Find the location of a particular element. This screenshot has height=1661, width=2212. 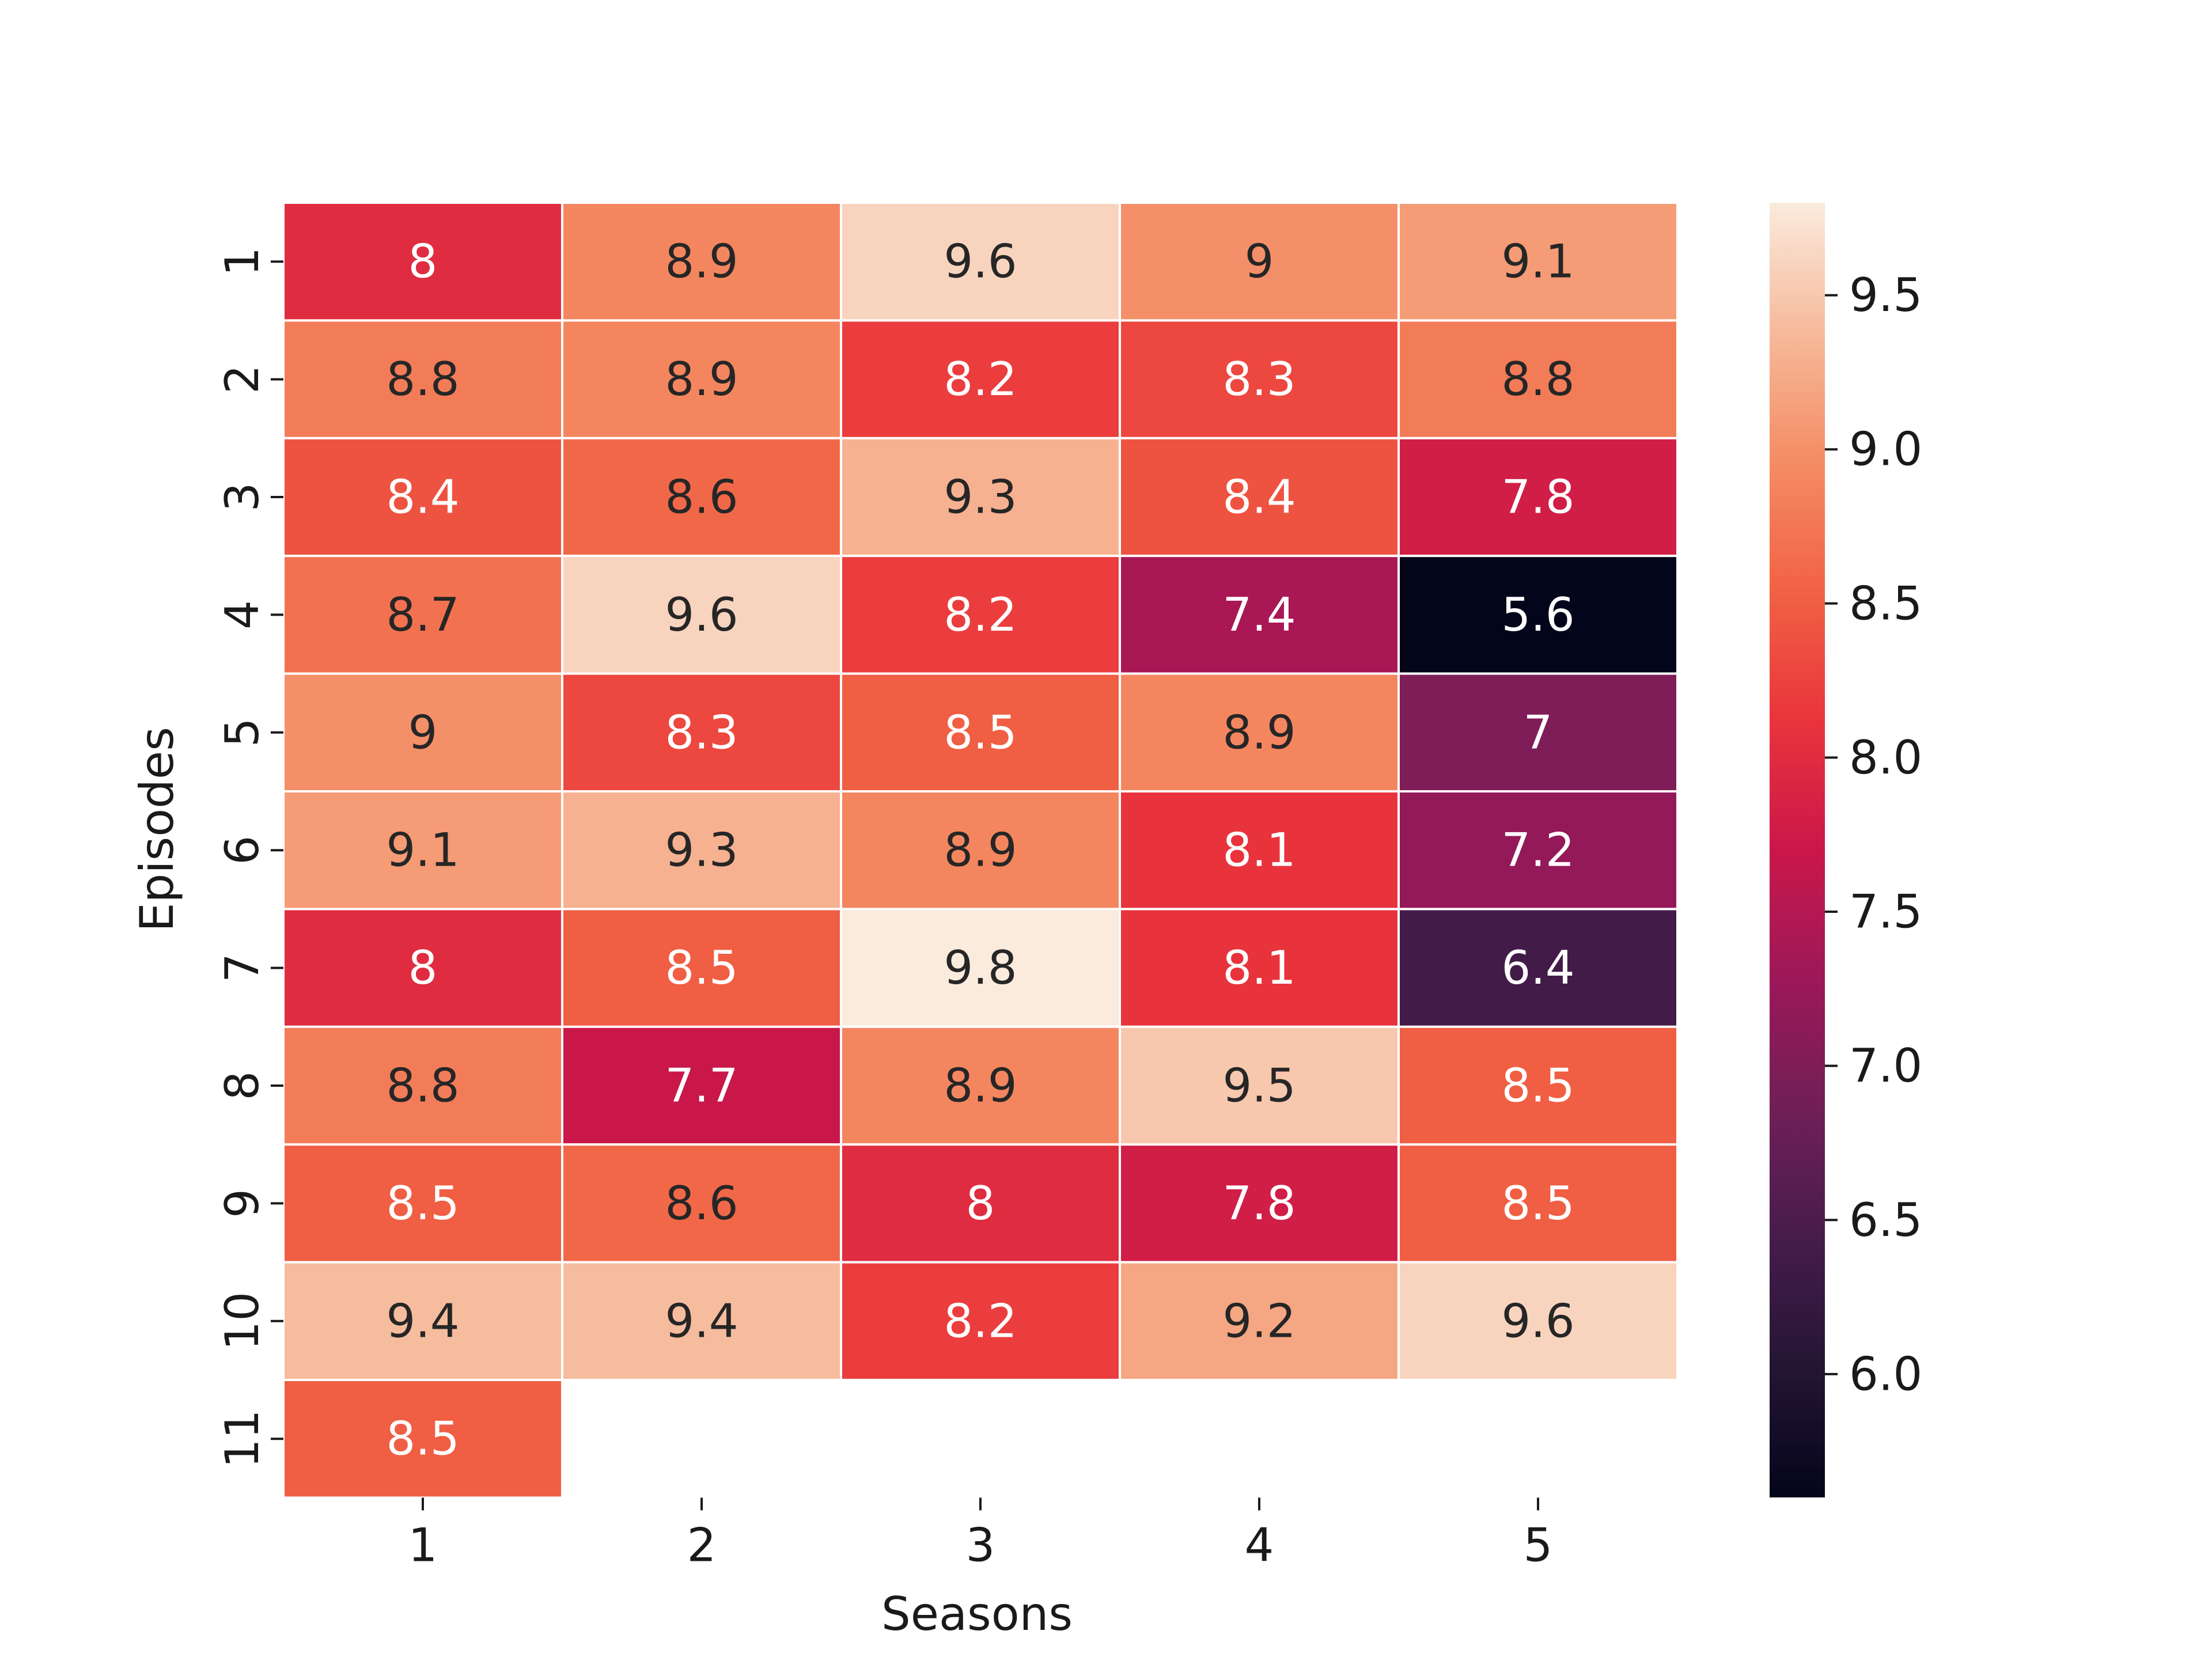

x-tick-label: 1 is located at coordinates (423, 1545).